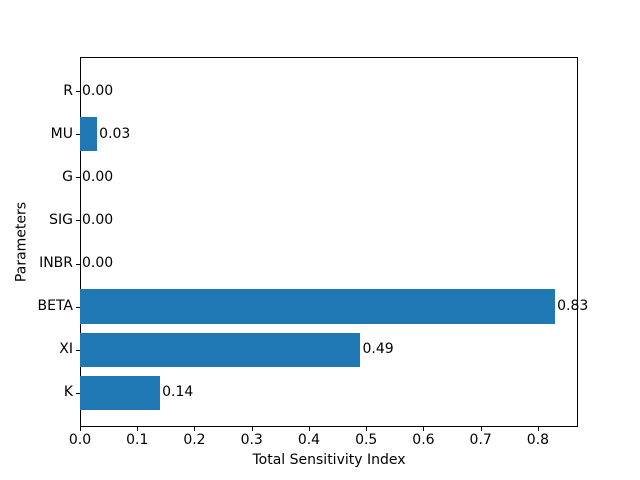  Describe the element at coordinates (178, 392) in the screenshot. I see `value-label-k: 0.14` at that location.